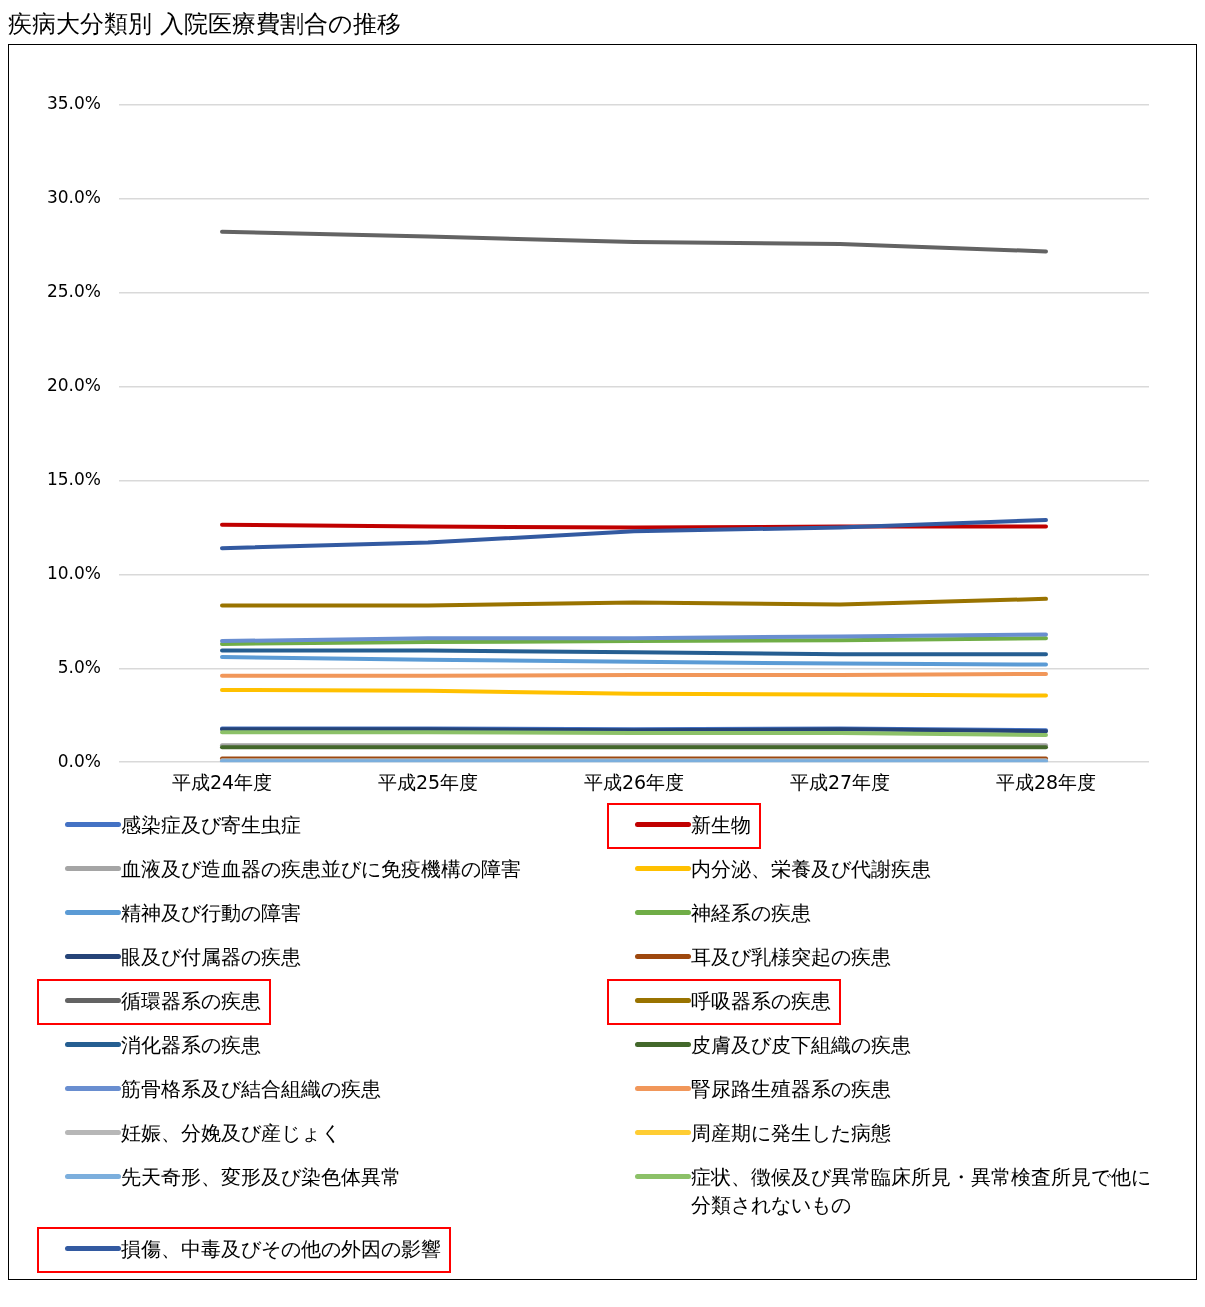  Describe the element at coordinates (211, 913) in the screenshot. I see `legend-label: 精神及び行動の障害` at that location.